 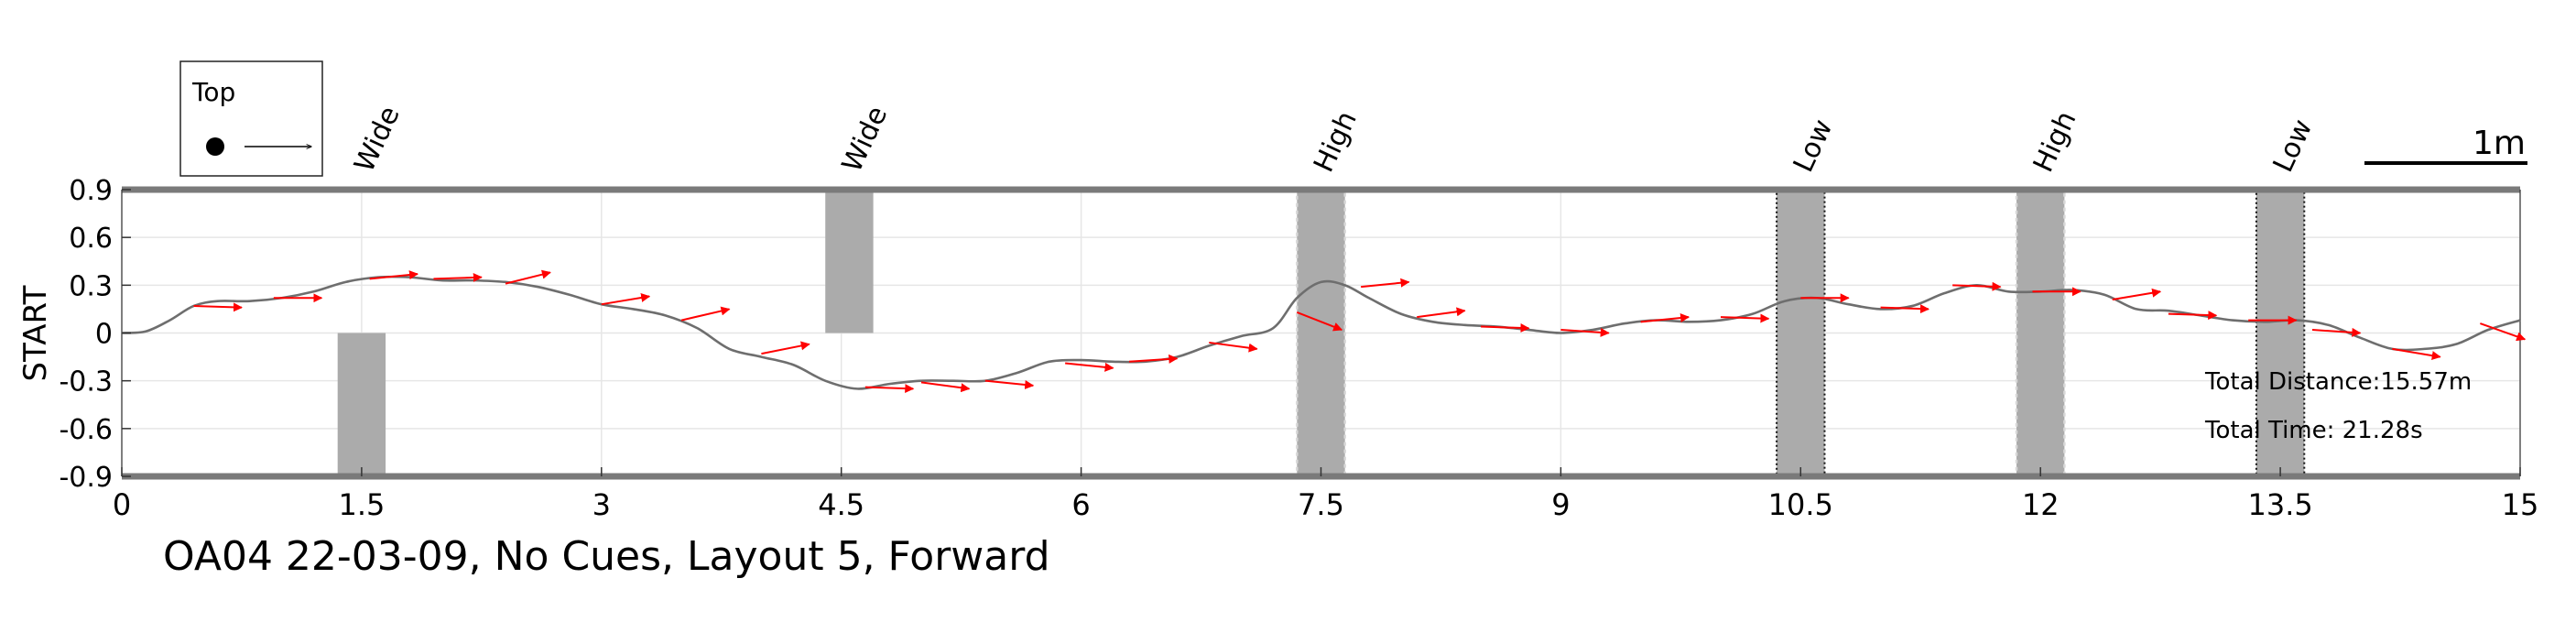 What do you see at coordinates (91, 239) in the screenshot?
I see `y-tick-label: 0.6` at bounding box center [91, 239].